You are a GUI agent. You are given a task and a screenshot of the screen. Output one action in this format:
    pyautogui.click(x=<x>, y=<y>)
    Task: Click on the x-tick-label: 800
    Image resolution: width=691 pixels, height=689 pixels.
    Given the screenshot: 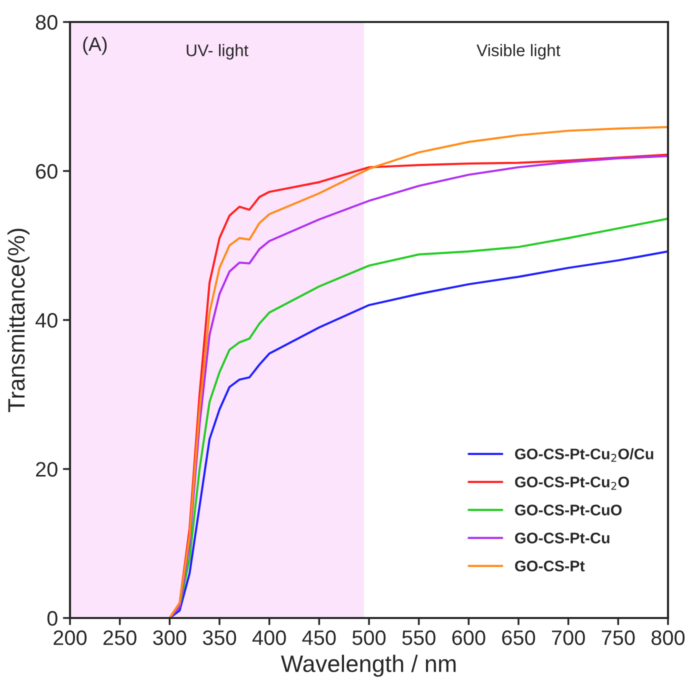 What is the action you would take?
    pyautogui.click(x=668, y=638)
    